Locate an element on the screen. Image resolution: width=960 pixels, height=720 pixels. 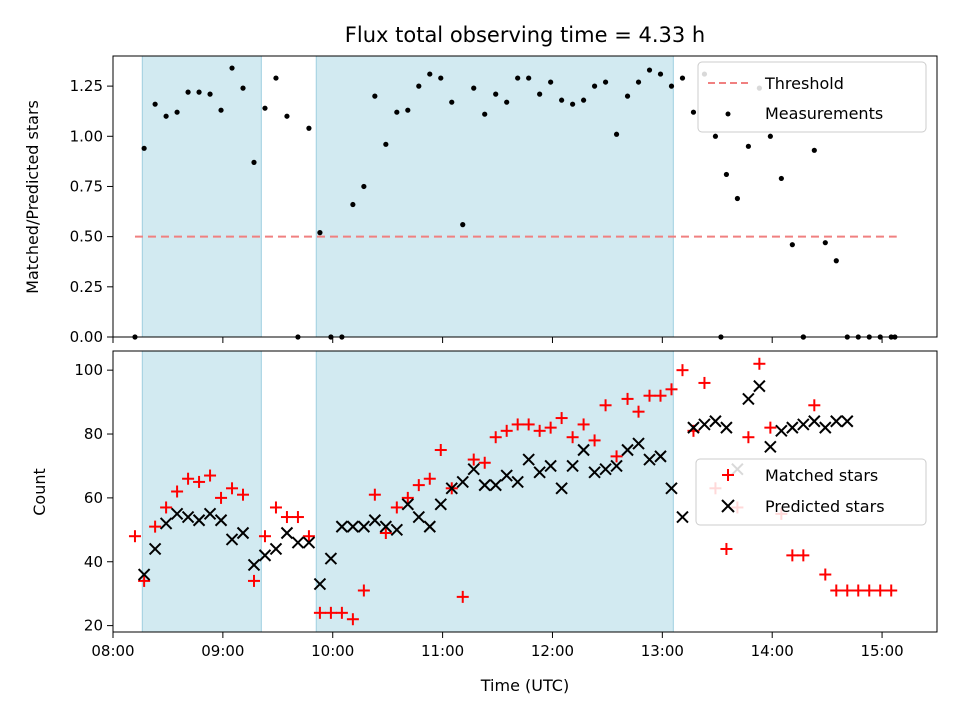
matched-legend-swatch is located at coordinates (728, 475).